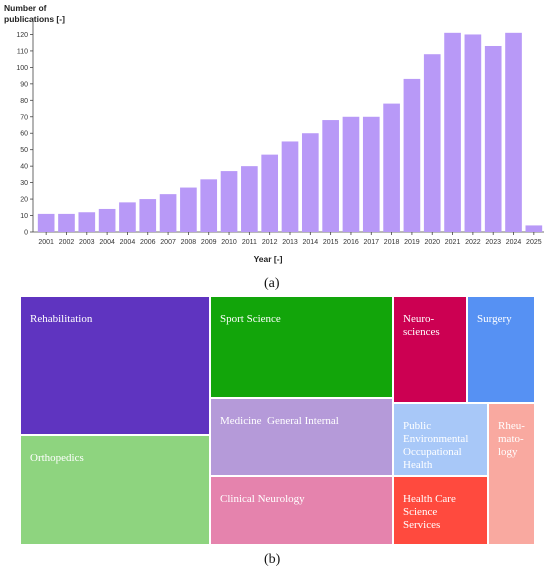 The height and width of the screenshot is (573, 550). I want to click on x-tick-label: 2011, so click(249, 242).